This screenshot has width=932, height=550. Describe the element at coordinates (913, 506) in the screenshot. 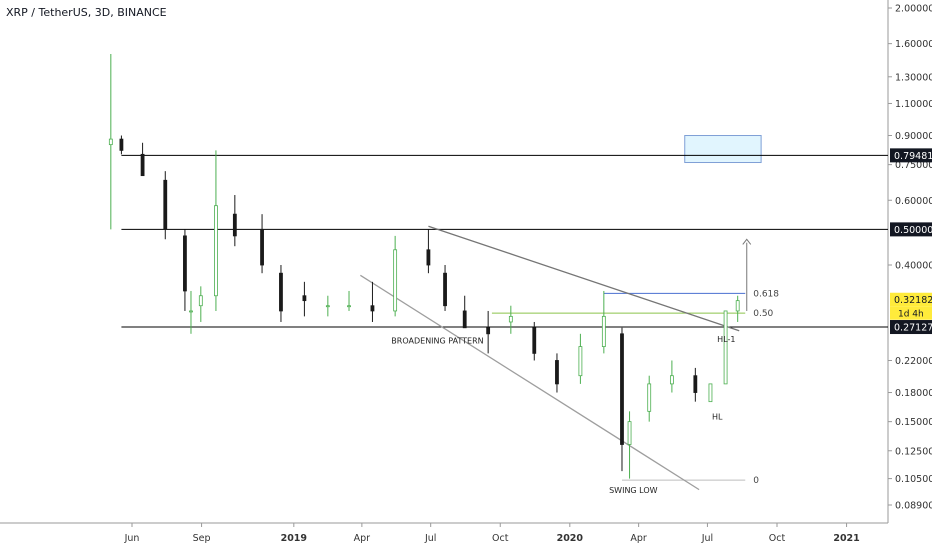

I see `y-tick-label: 0.08900` at that location.